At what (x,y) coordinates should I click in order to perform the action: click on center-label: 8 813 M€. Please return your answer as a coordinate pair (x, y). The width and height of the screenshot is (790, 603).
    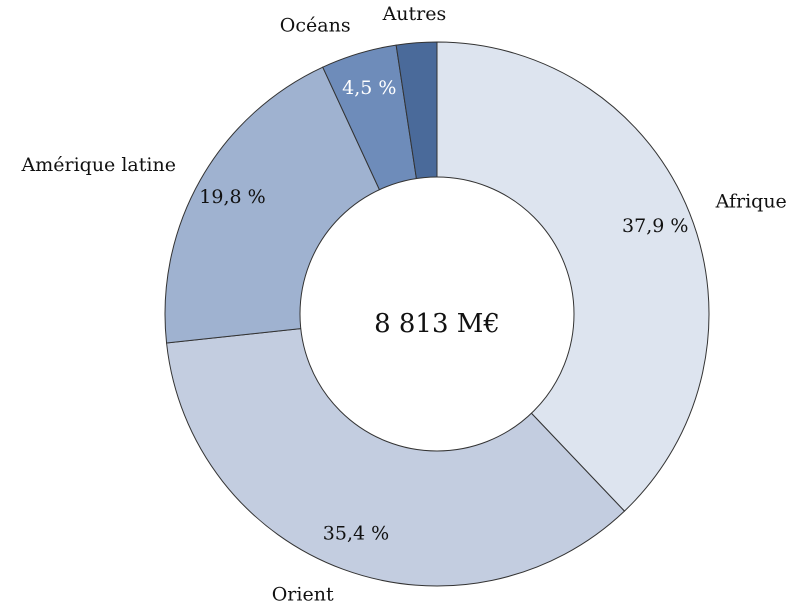
    Looking at the image, I should click on (437, 324).